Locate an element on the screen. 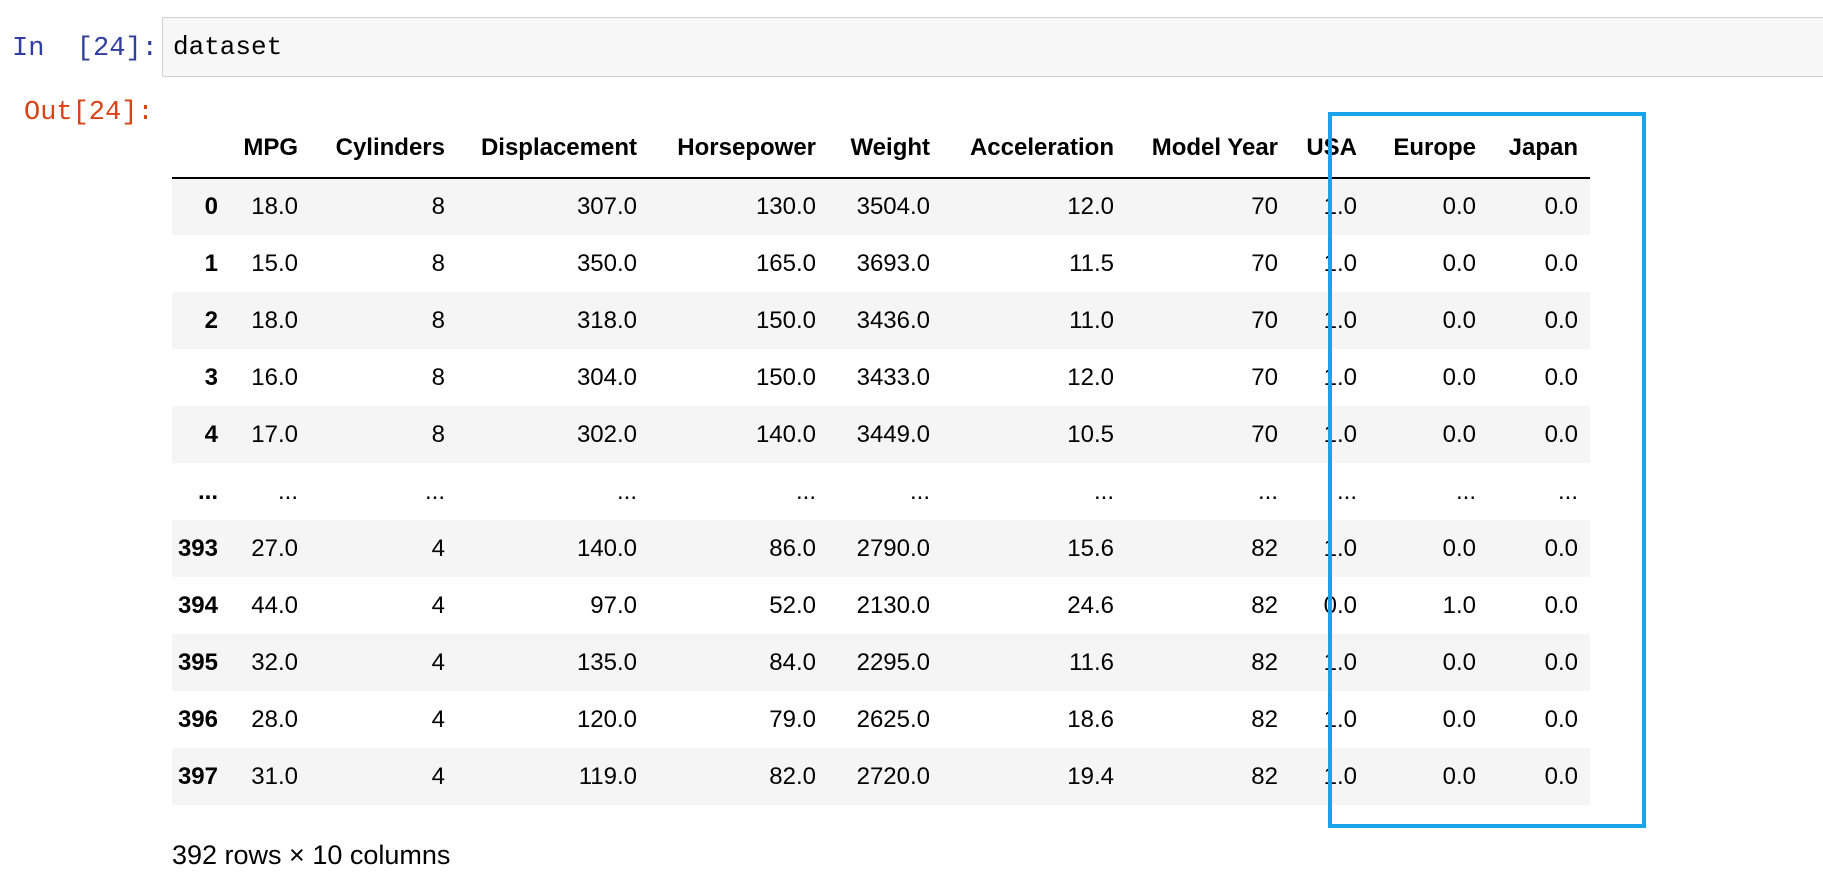 The image size is (1823, 889). cell-weight: 3693.0 is located at coordinates (893, 263).